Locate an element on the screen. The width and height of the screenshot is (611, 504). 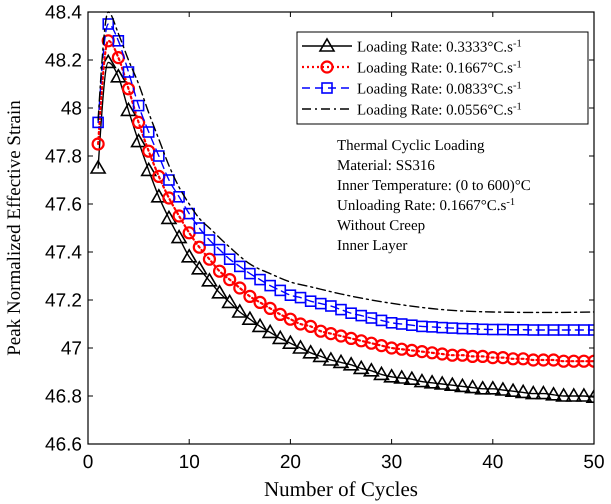
y-tick-label: 47.4 is located at coordinates (63, 253).